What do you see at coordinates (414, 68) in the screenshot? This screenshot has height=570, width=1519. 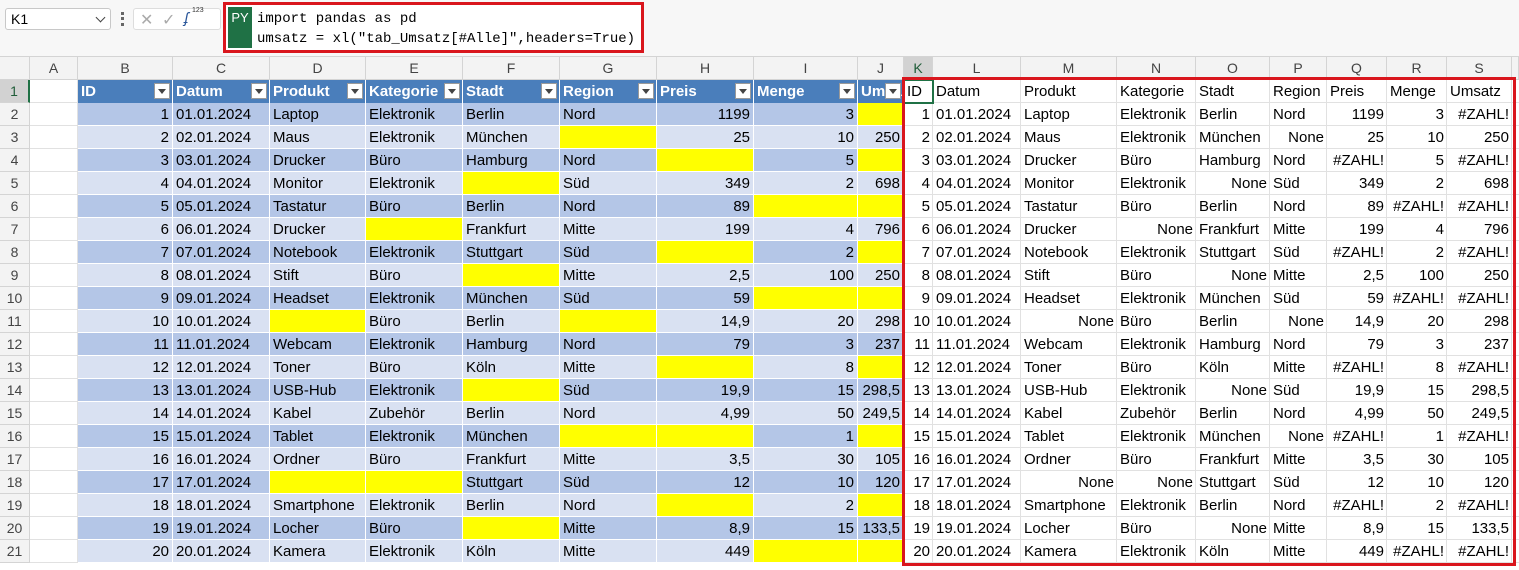 I see `column-header: E` at bounding box center [414, 68].